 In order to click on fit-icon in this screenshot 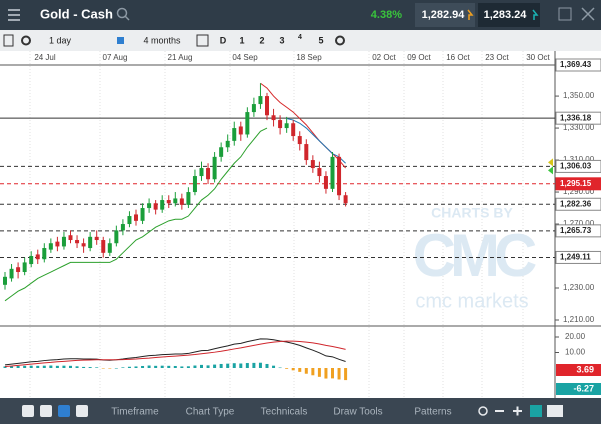, I will do `click(536, 411)`.